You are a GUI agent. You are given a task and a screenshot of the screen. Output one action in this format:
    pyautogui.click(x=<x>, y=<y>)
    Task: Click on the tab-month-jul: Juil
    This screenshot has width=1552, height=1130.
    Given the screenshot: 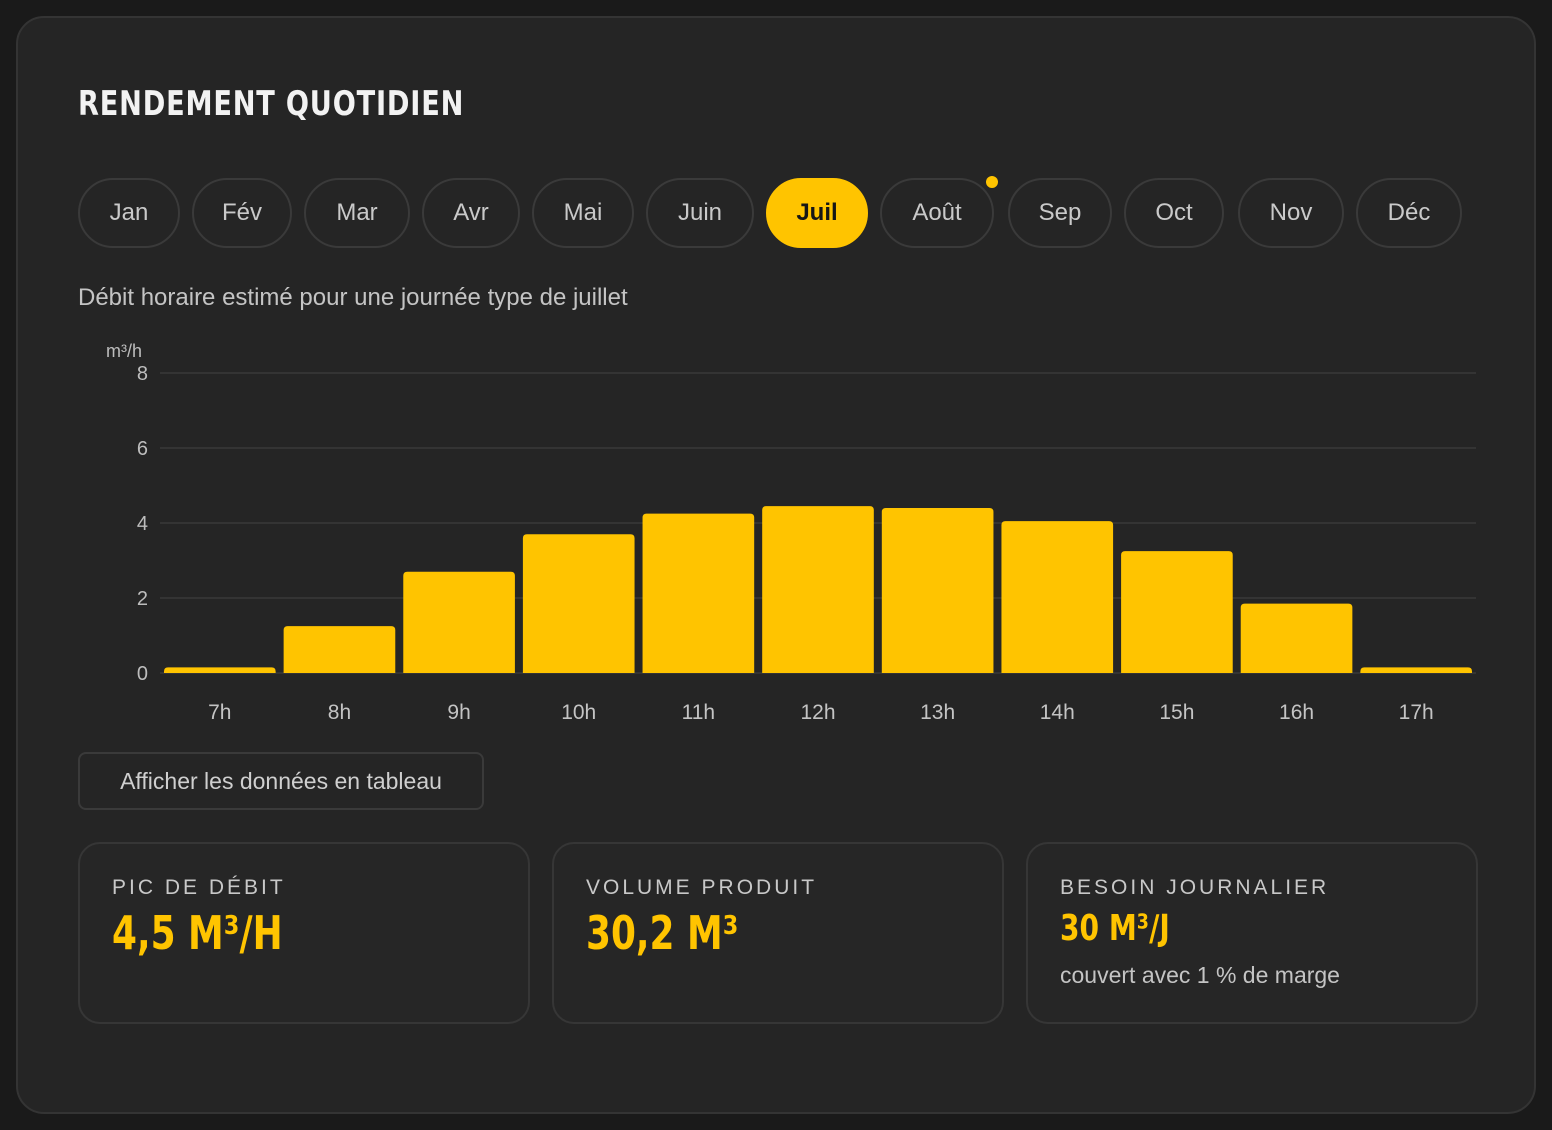 What is the action you would take?
    pyautogui.click(x=817, y=213)
    